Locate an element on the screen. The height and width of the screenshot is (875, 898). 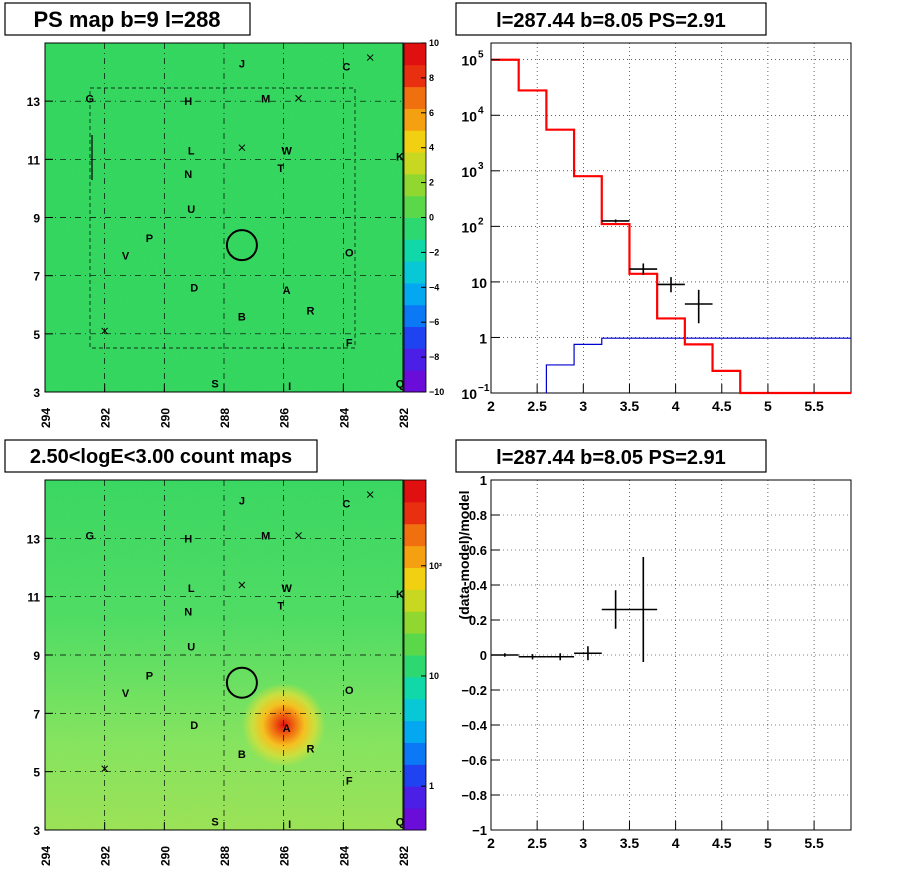
y-tick-label: 7 is located at coordinates (36, 277).